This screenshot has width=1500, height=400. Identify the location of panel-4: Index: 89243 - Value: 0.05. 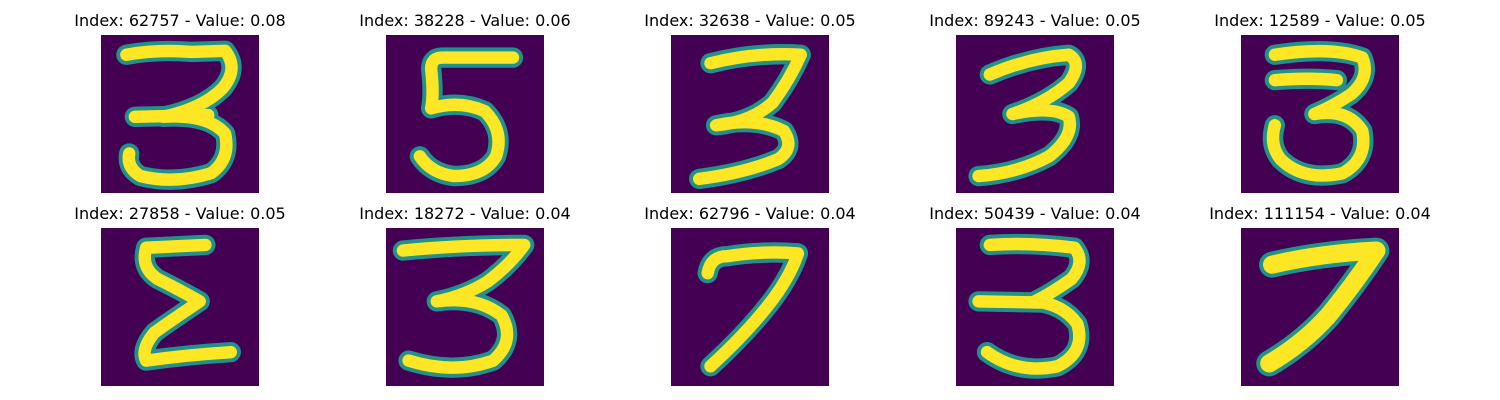
(1035, 106).